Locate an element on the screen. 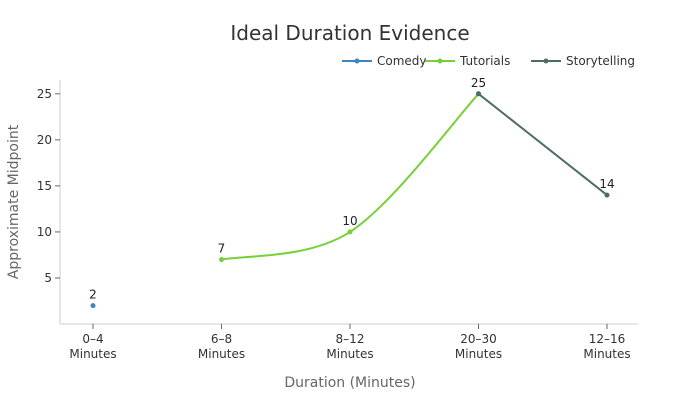 Image resolution: width=700 pixels, height=400 pixels. x-tick-label: 6–8 is located at coordinates (221, 339).